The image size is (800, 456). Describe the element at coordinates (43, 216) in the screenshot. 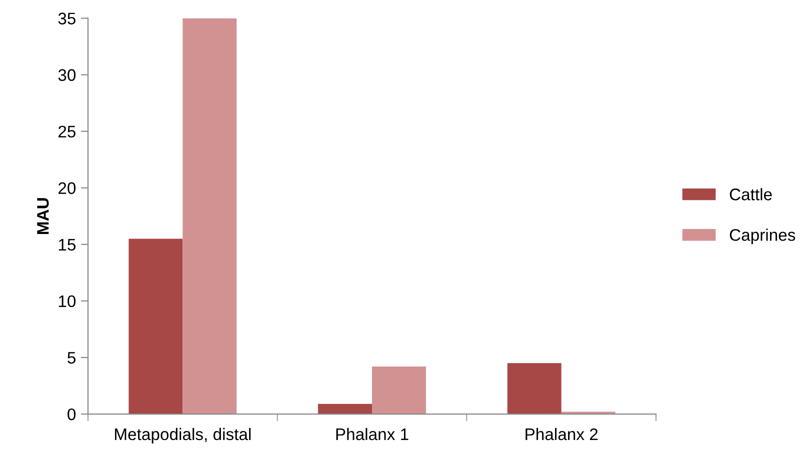

I see `y-axis-title: MAU` at that location.